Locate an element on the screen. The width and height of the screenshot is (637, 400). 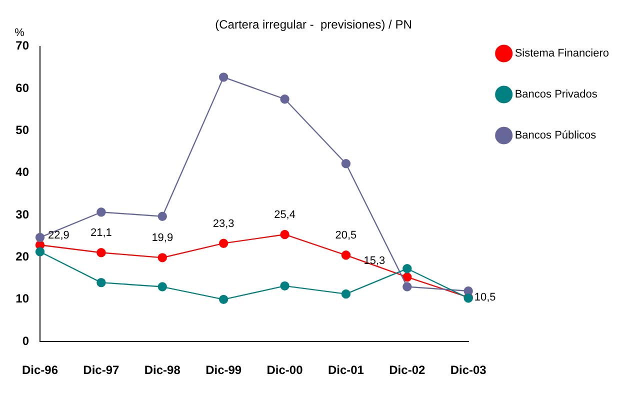
x-tick-label: Dic-98 is located at coordinates (162, 370).